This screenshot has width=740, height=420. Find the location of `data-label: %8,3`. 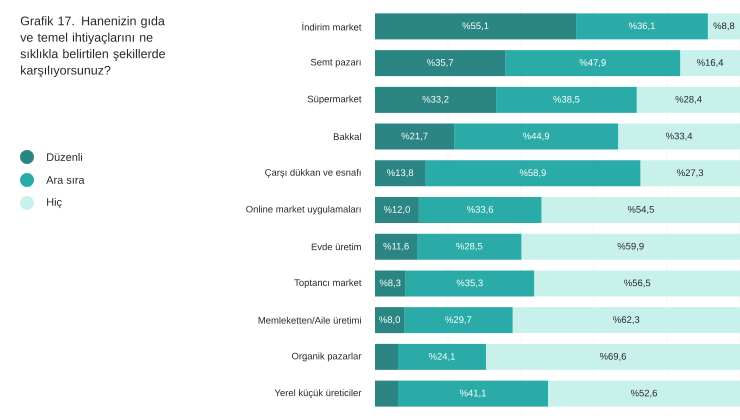

data-label: %8,3 is located at coordinates (390, 284).